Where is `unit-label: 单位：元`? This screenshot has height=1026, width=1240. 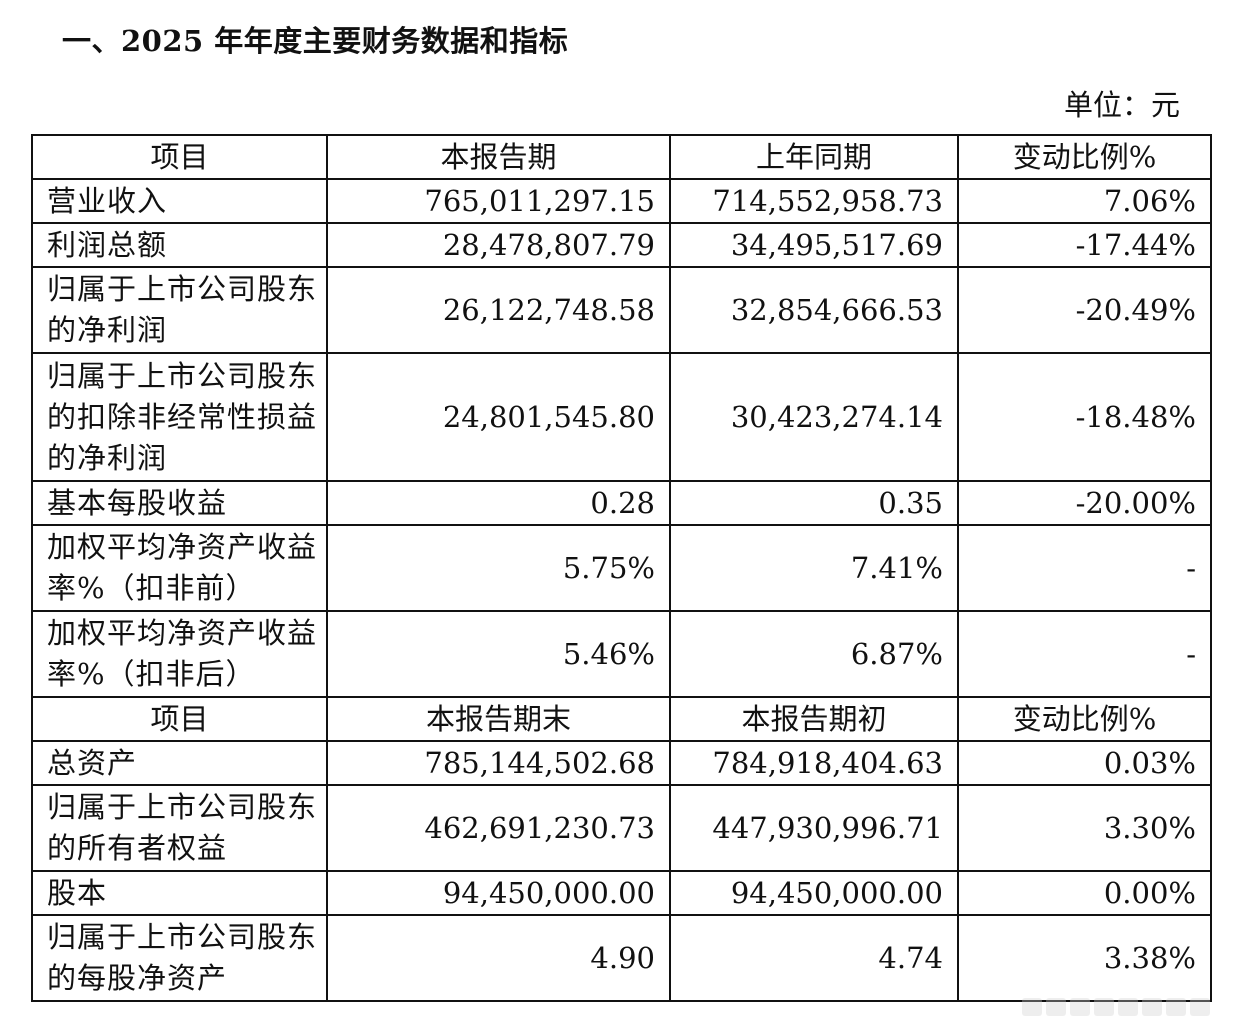
unit-label: 单位：元 is located at coordinates (1121, 105).